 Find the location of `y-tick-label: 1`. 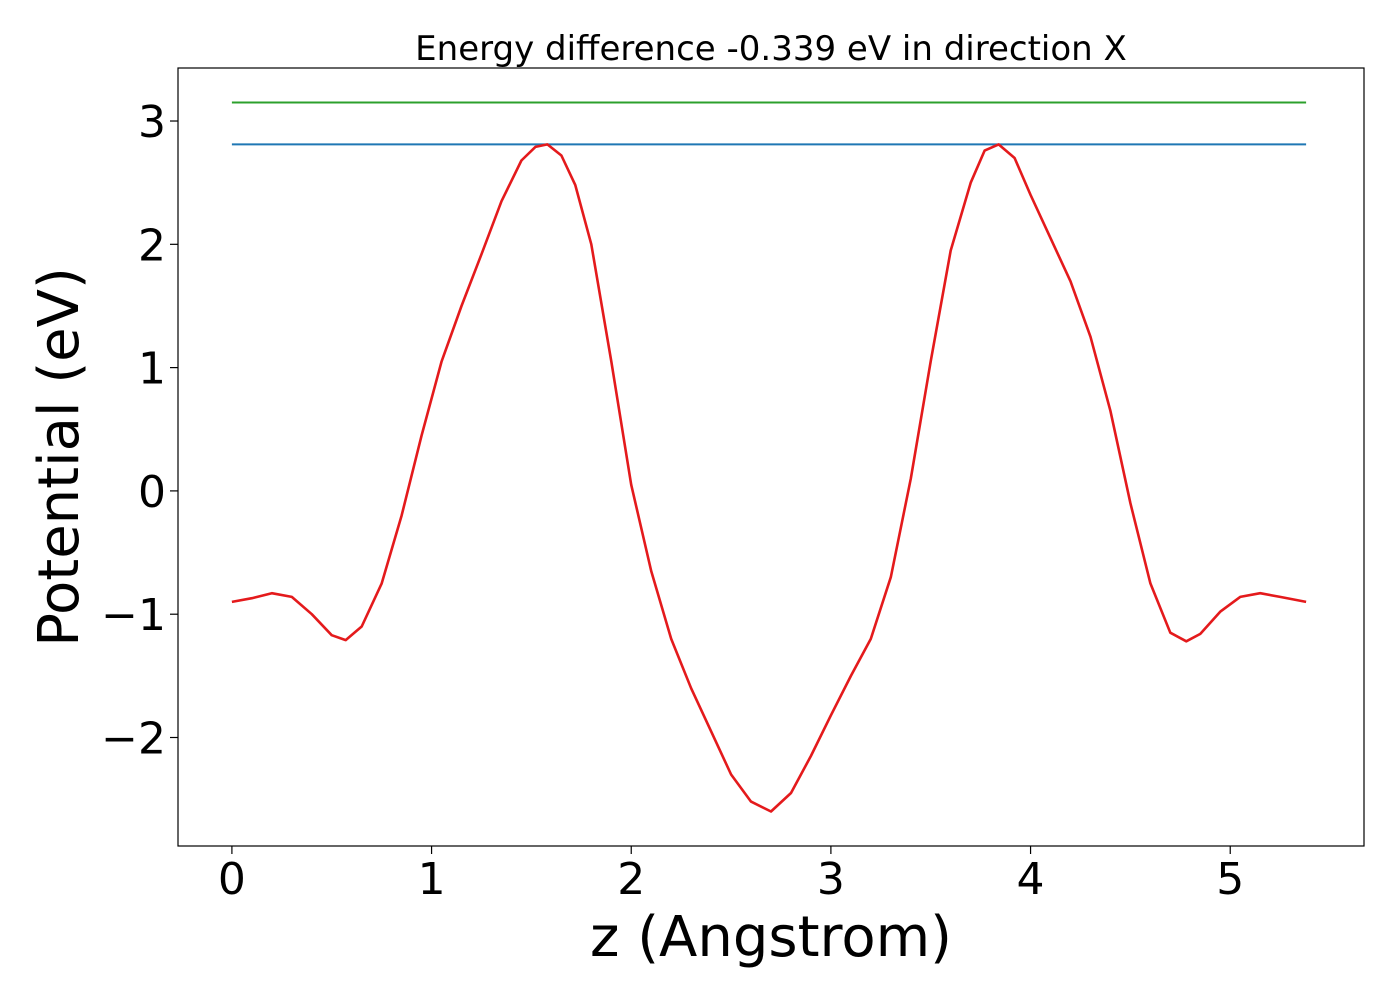

y-tick-label: 1 is located at coordinates (152, 369).